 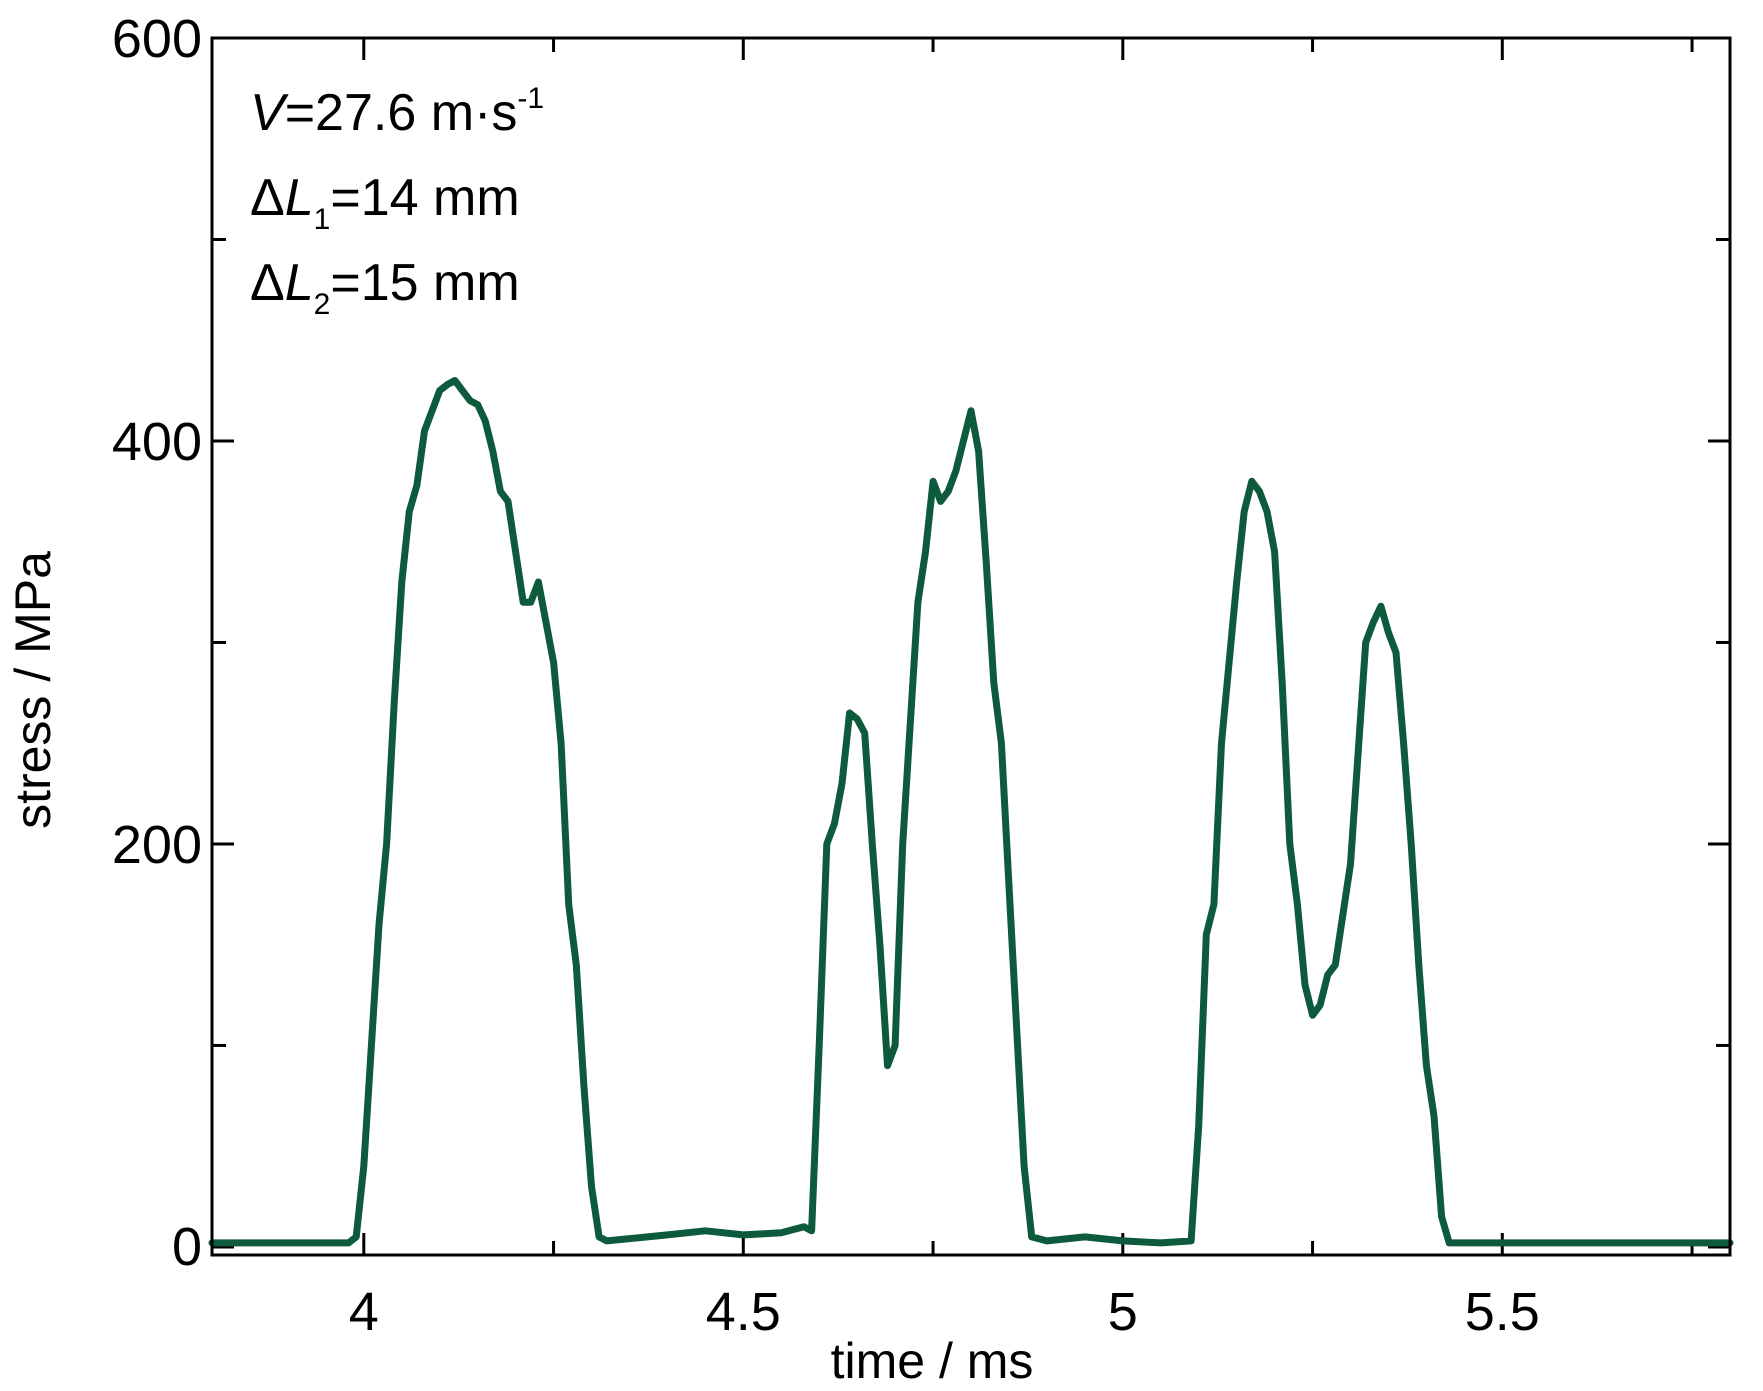 I want to click on annotation-part: 2, so click(x=322, y=304).